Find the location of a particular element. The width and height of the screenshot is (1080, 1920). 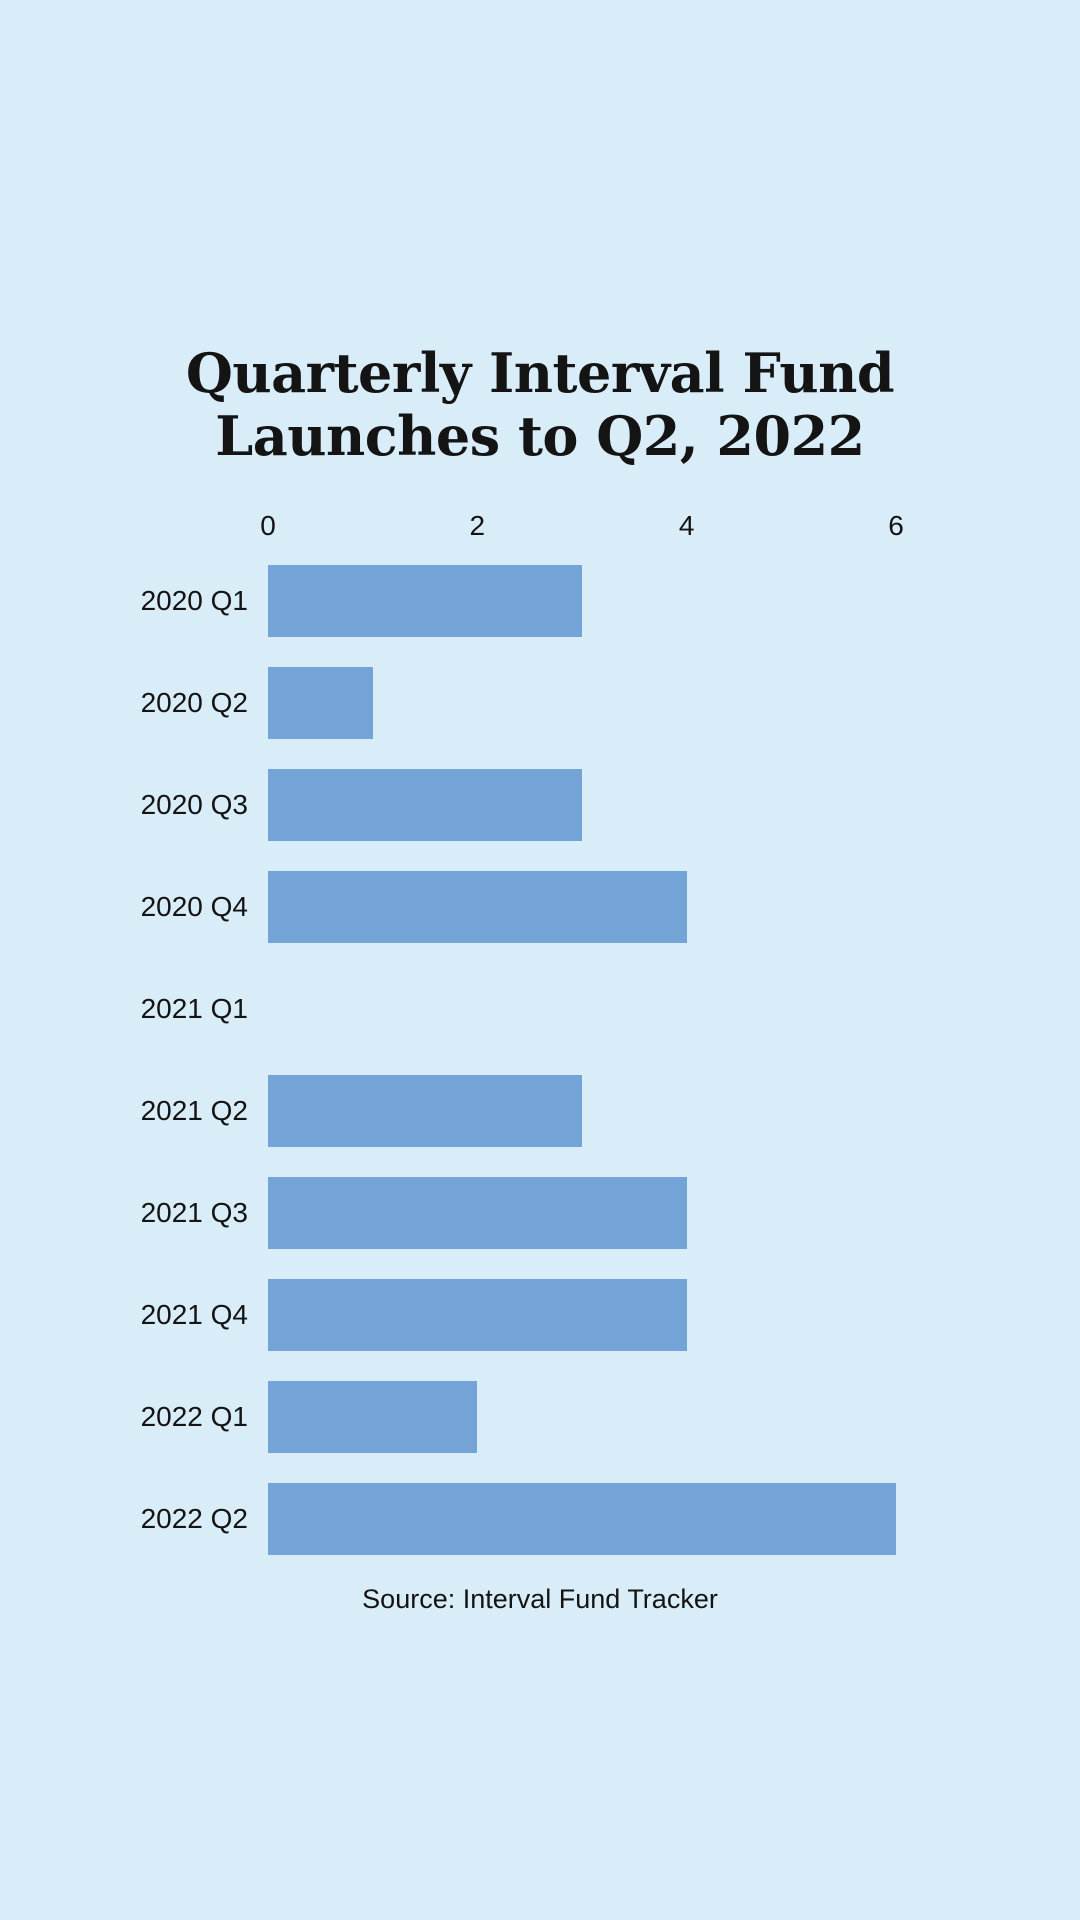

category-label: 2020 Q3 is located at coordinates (194, 805).